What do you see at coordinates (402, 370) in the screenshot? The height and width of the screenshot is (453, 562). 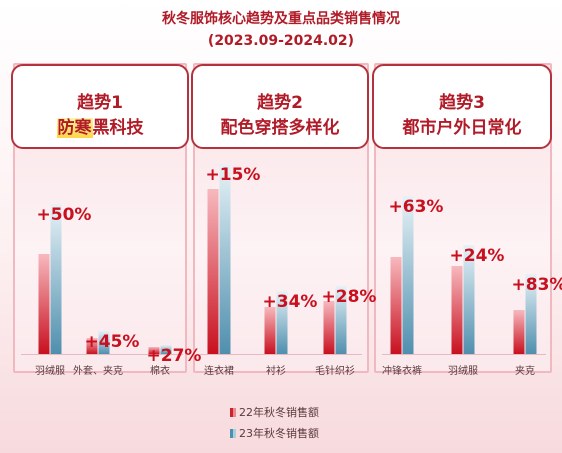 I see `category-label: 冲锋衣裤` at bounding box center [402, 370].